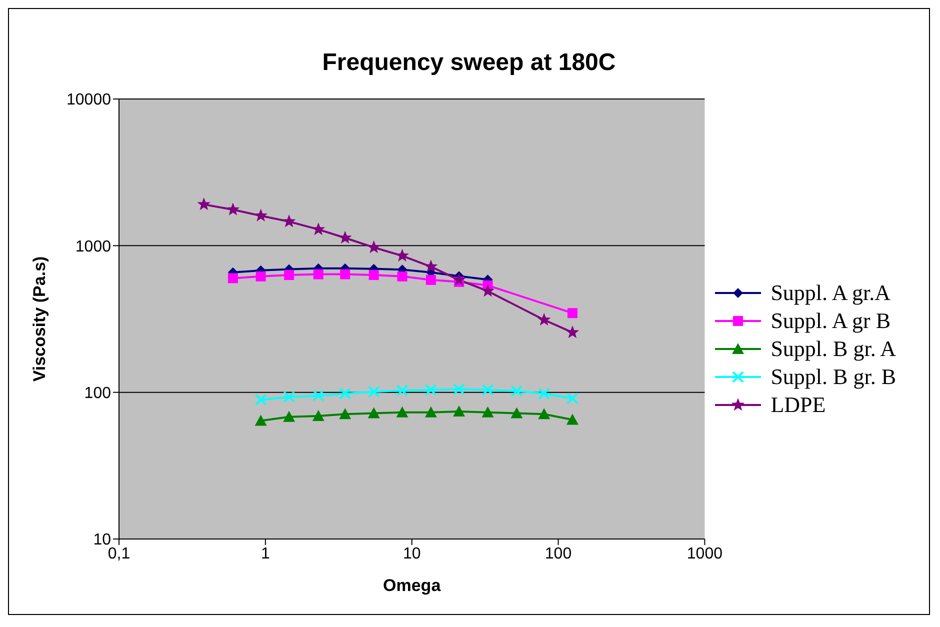 This screenshot has height=627, width=940. I want to click on x-tick-label: 10, so click(411, 553).